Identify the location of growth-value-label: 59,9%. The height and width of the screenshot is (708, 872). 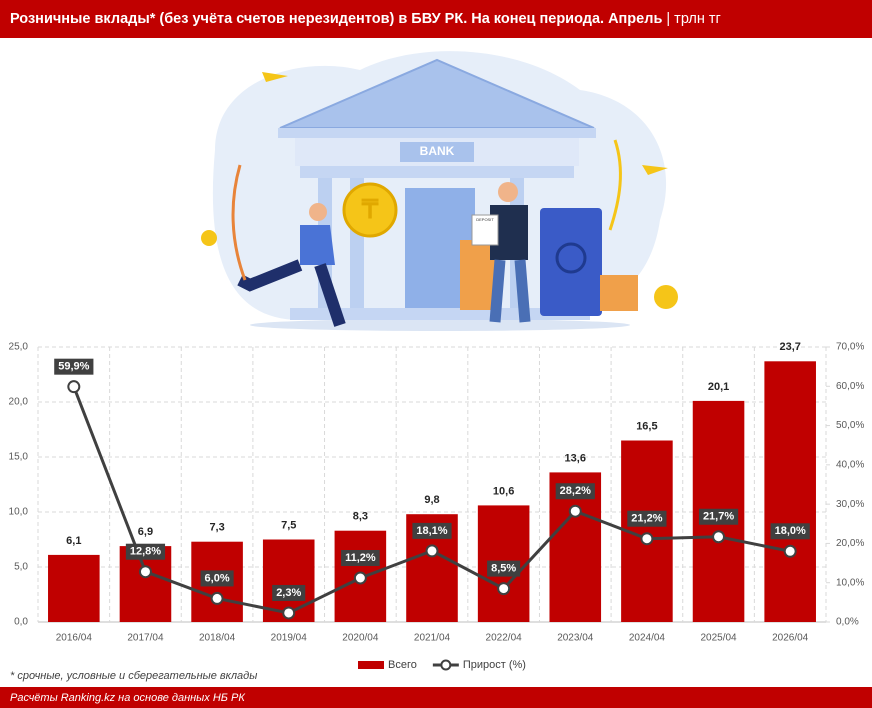
(73, 367).